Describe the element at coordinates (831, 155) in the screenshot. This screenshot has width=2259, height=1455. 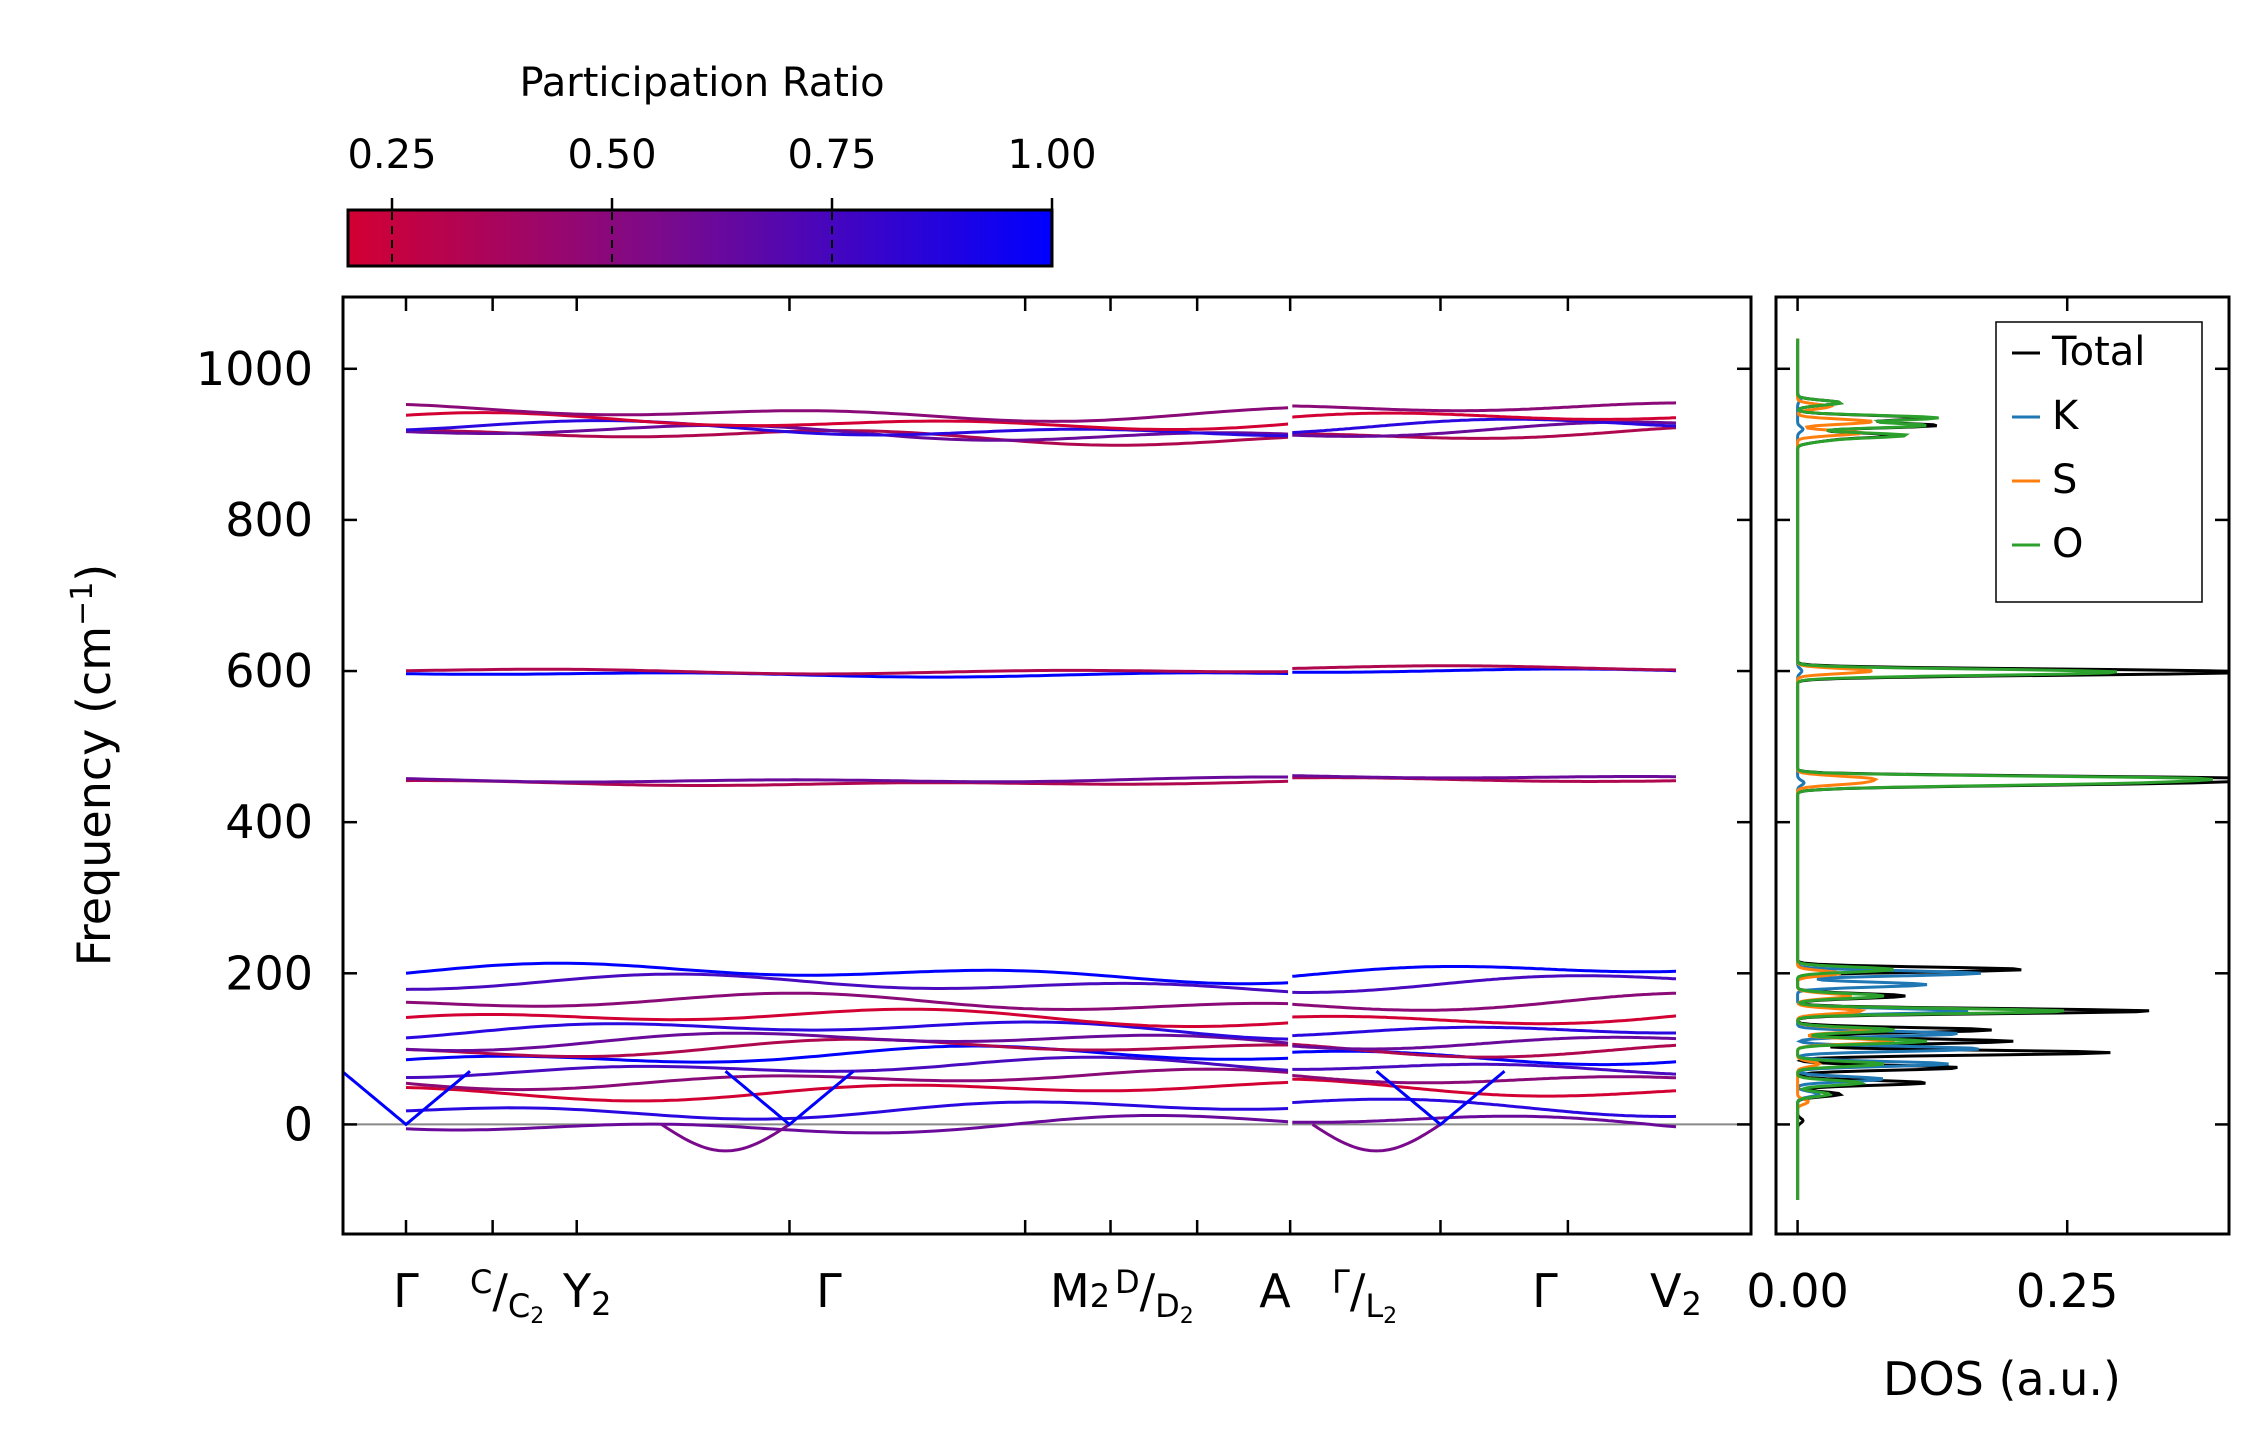
I see `colorbar-tick-label: 0.75` at that location.